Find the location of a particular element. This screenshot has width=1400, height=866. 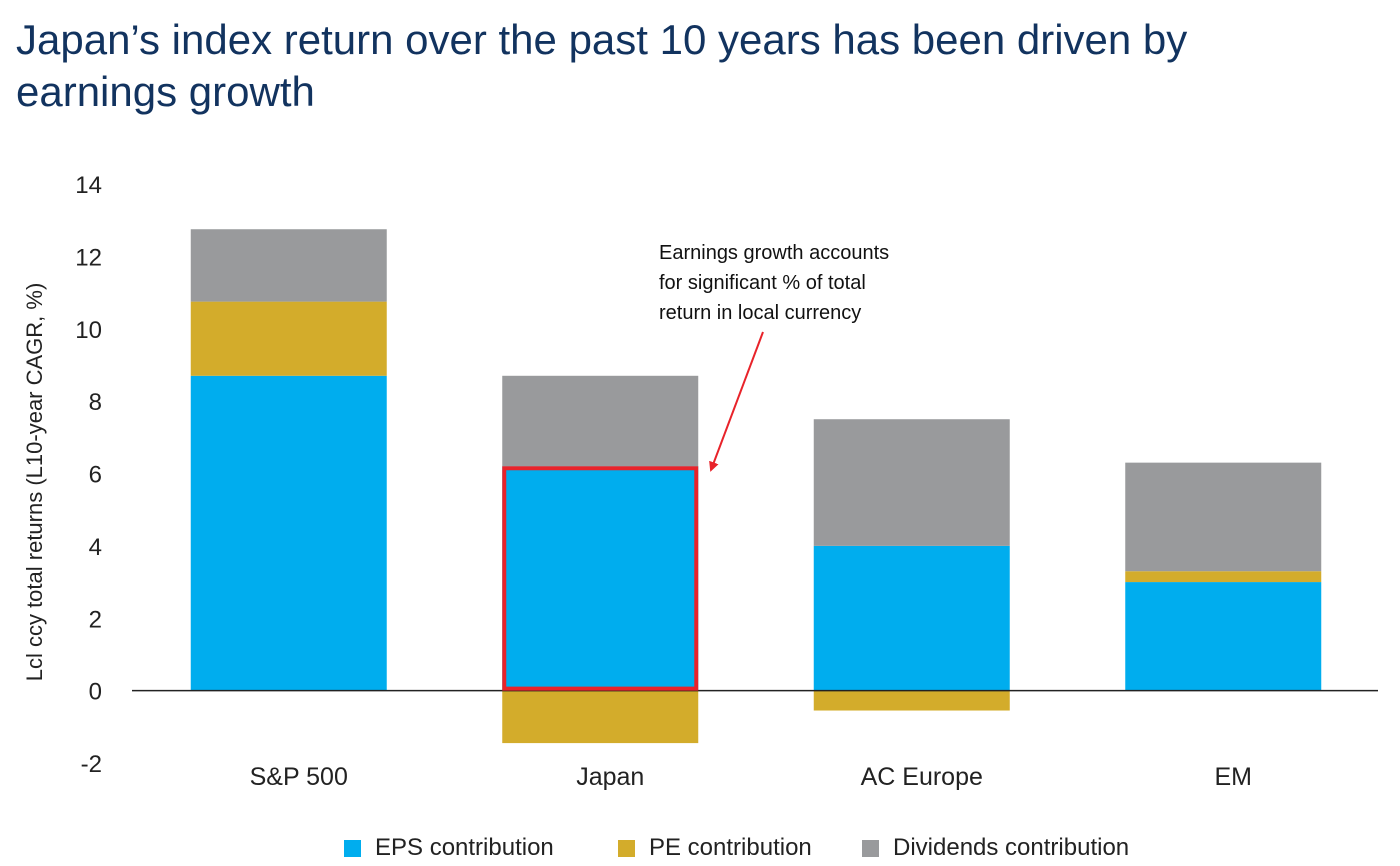

bar-s-p-500-eps-contribution is located at coordinates (288, 533).